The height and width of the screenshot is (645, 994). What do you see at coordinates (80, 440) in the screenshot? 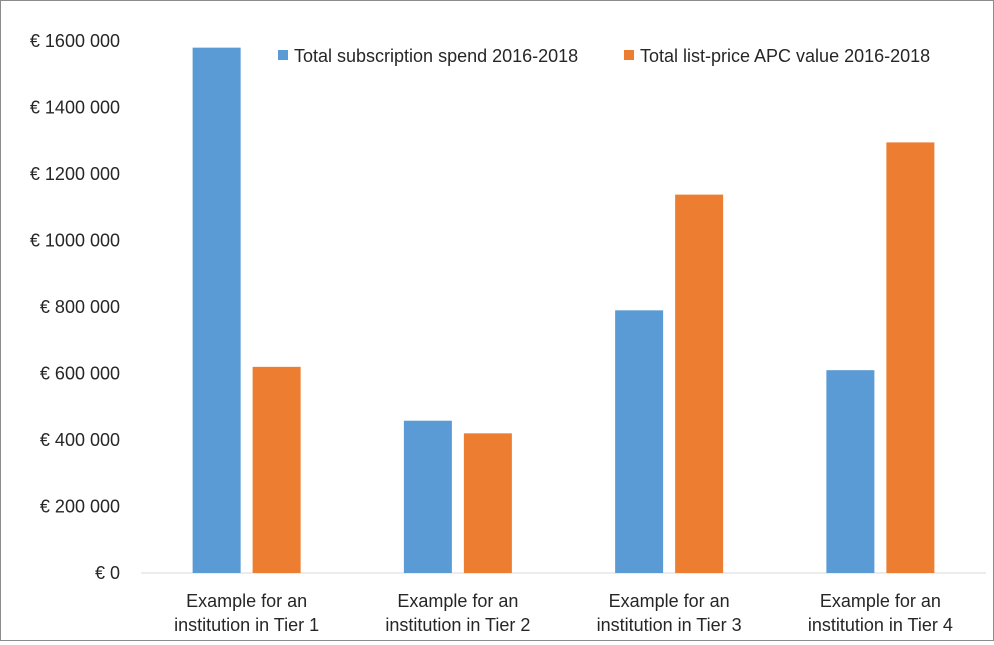
I see `y-tick-label: € 400 000` at bounding box center [80, 440].